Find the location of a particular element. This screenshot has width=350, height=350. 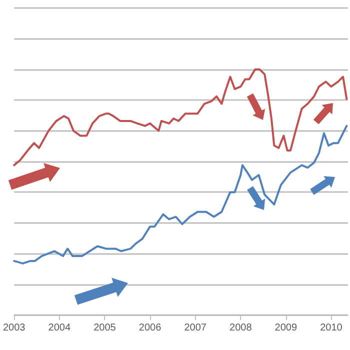

x-tick-label: 2003 is located at coordinates (14, 328).